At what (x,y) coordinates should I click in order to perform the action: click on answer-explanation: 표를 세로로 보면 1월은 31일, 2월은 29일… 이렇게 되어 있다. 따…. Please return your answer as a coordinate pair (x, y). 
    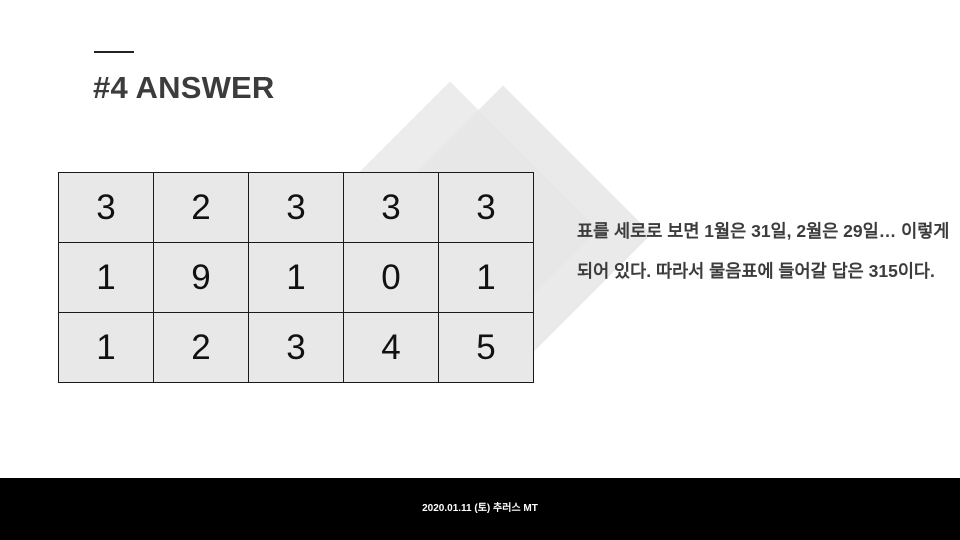
    Looking at the image, I should click on (763, 251).